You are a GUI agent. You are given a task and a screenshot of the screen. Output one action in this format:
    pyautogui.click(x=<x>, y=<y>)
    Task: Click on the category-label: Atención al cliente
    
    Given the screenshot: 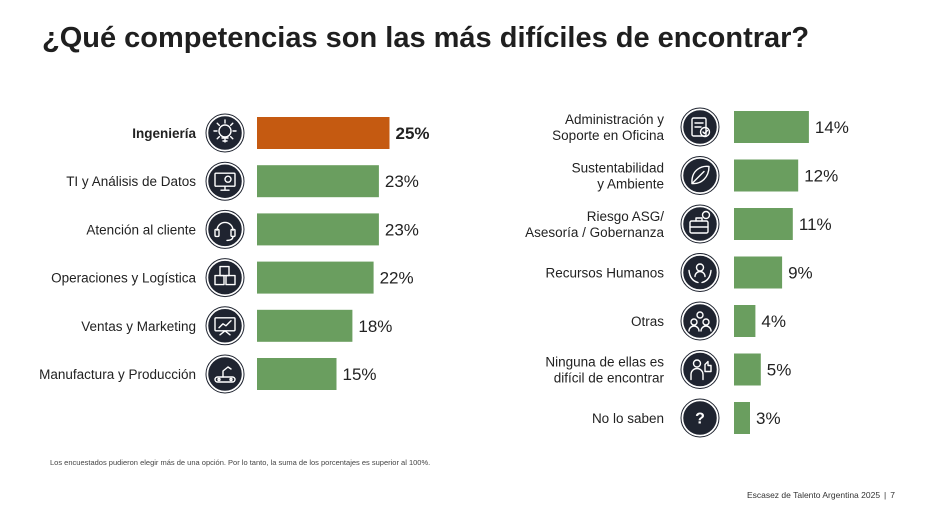 What is the action you would take?
    pyautogui.click(x=141, y=229)
    